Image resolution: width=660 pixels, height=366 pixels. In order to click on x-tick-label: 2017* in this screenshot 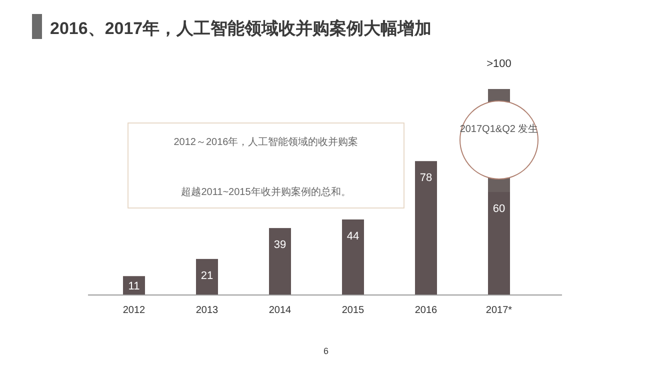, I will do `click(499, 310)`.